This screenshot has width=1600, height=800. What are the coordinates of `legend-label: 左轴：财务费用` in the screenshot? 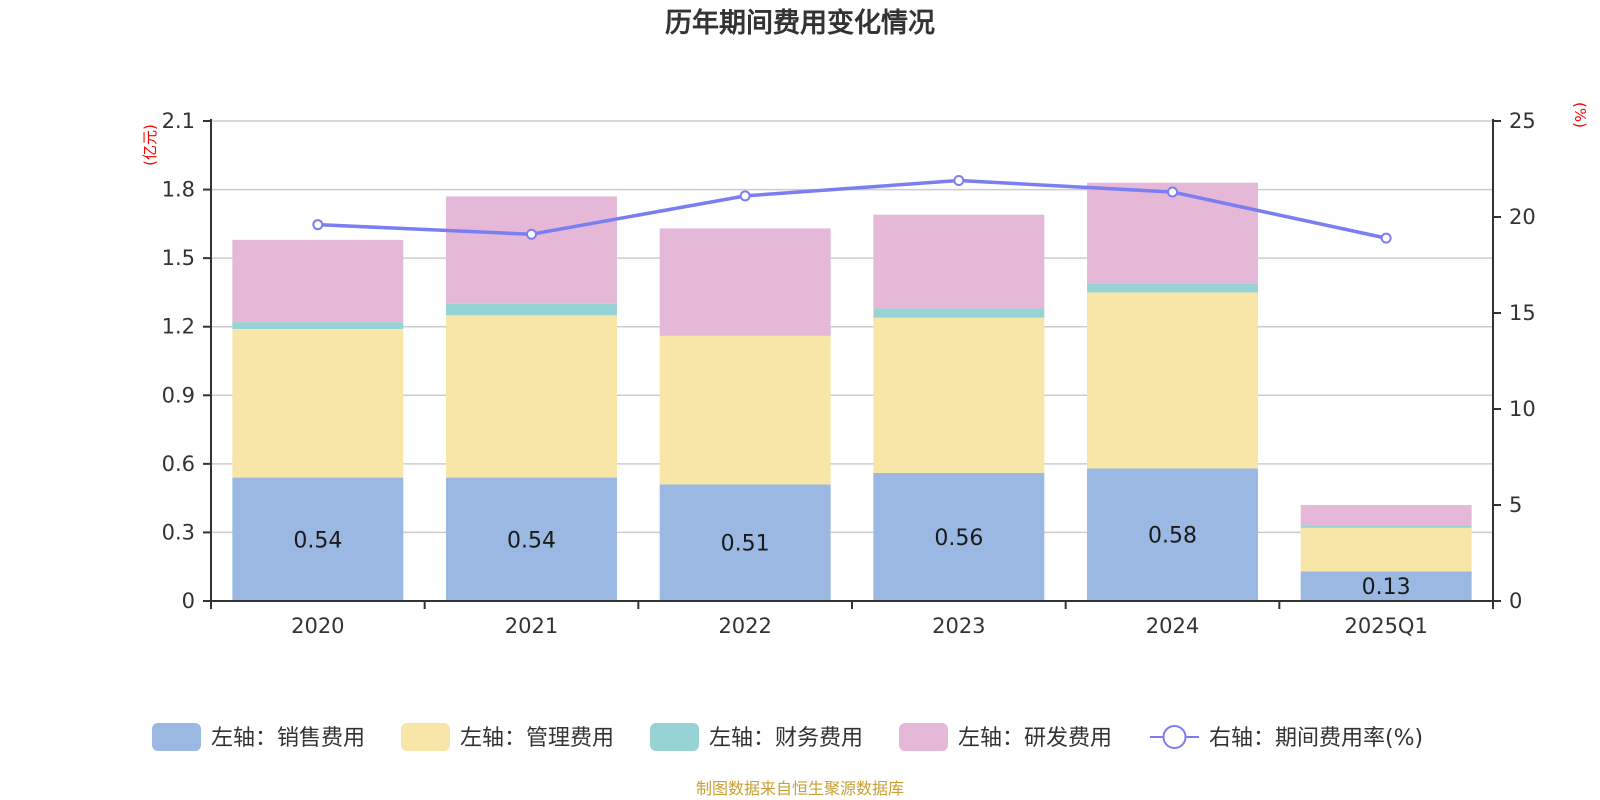 It's located at (786, 738).